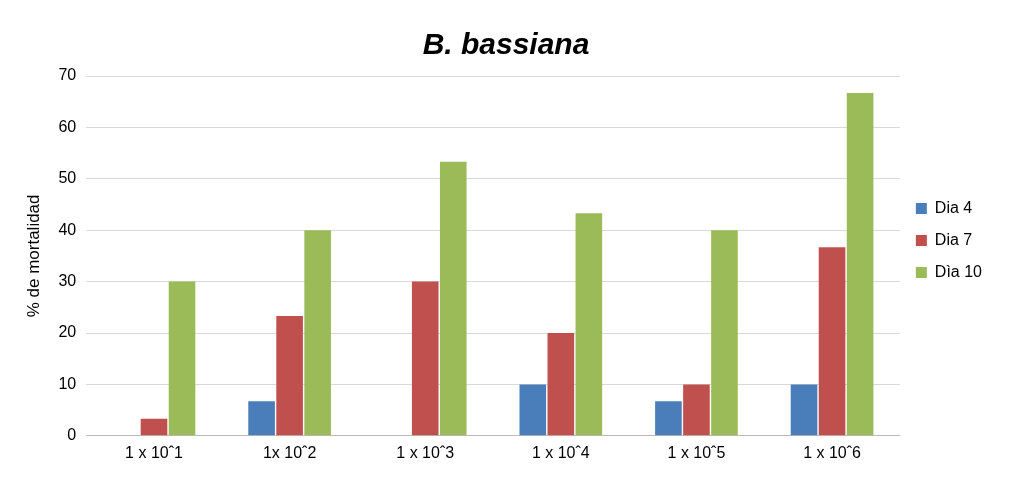  Describe the element at coordinates (33, 256) in the screenshot. I see `y-axis-title: % de mortalidad` at that location.